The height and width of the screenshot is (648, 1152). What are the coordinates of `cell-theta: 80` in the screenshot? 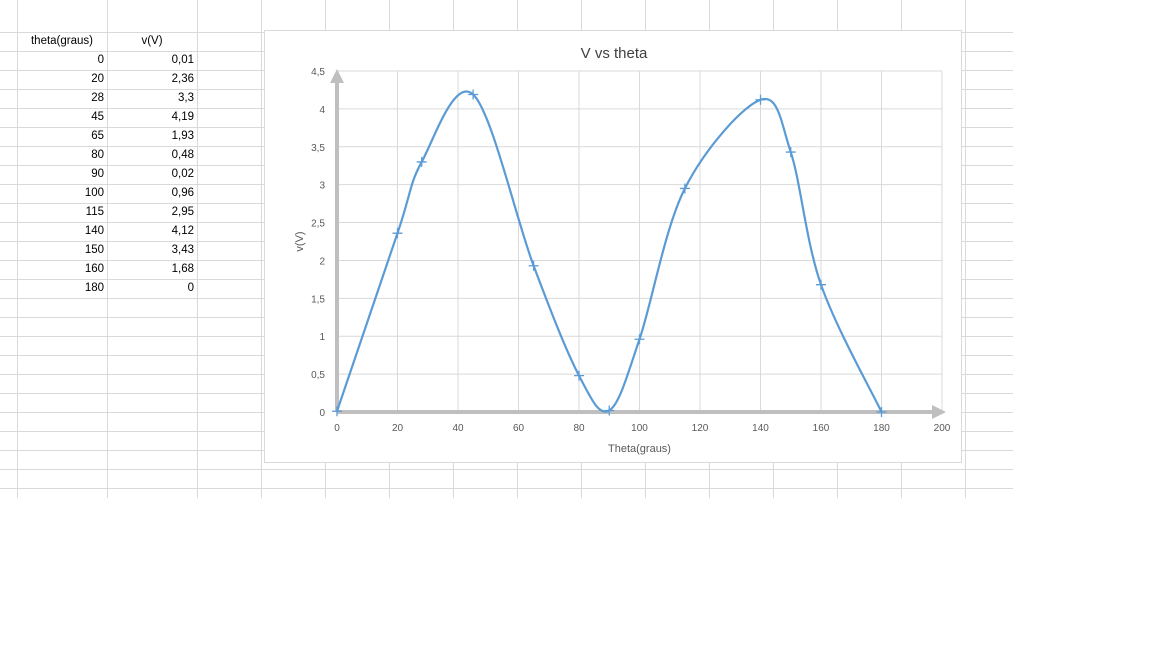 It's located at (97, 155).